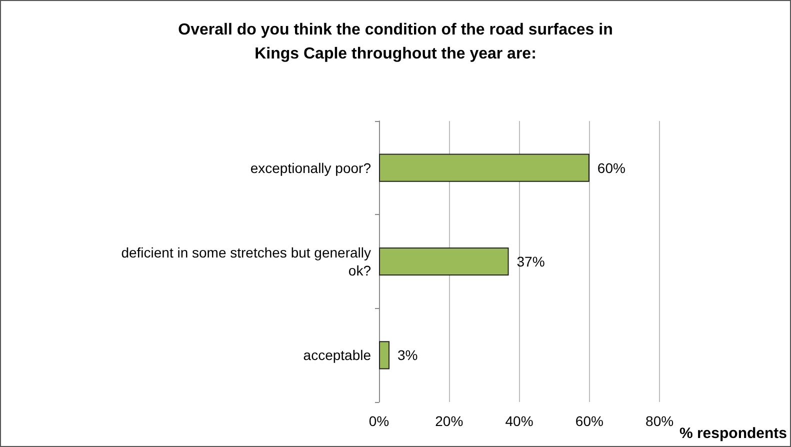 This screenshot has height=447, width=791. What do you see at coordinates (519, 421) in the screenshot?
I see `x-tick-label: 40%` at bounding box center [519, 421].